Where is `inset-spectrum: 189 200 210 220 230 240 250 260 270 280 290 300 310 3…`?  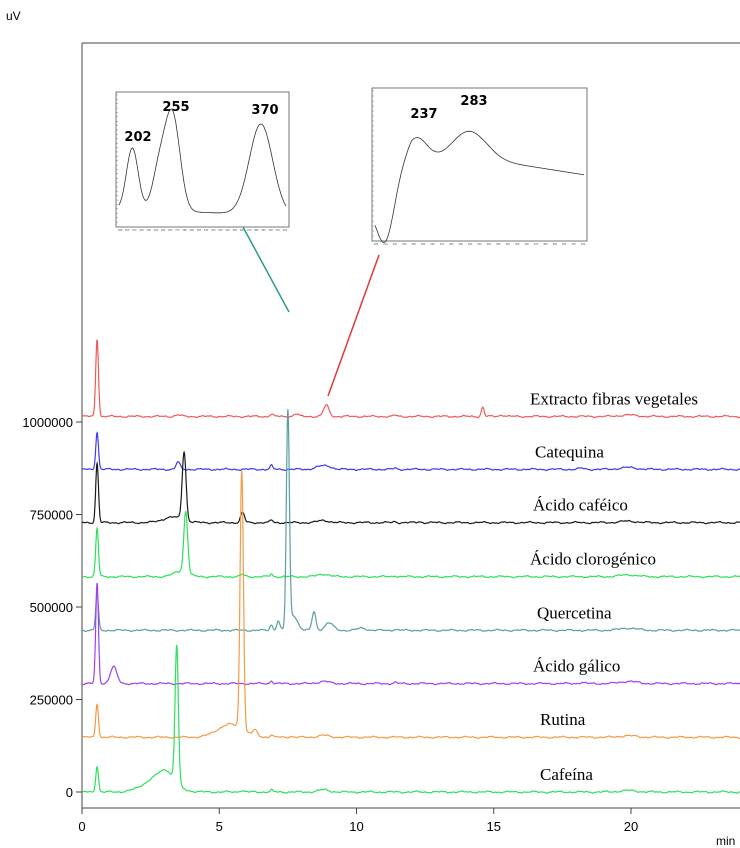 inset-spectrum: 189 200 210 220 230 240 250 260 270 280 290 300 310 3… is located at coordinates (202, 202).